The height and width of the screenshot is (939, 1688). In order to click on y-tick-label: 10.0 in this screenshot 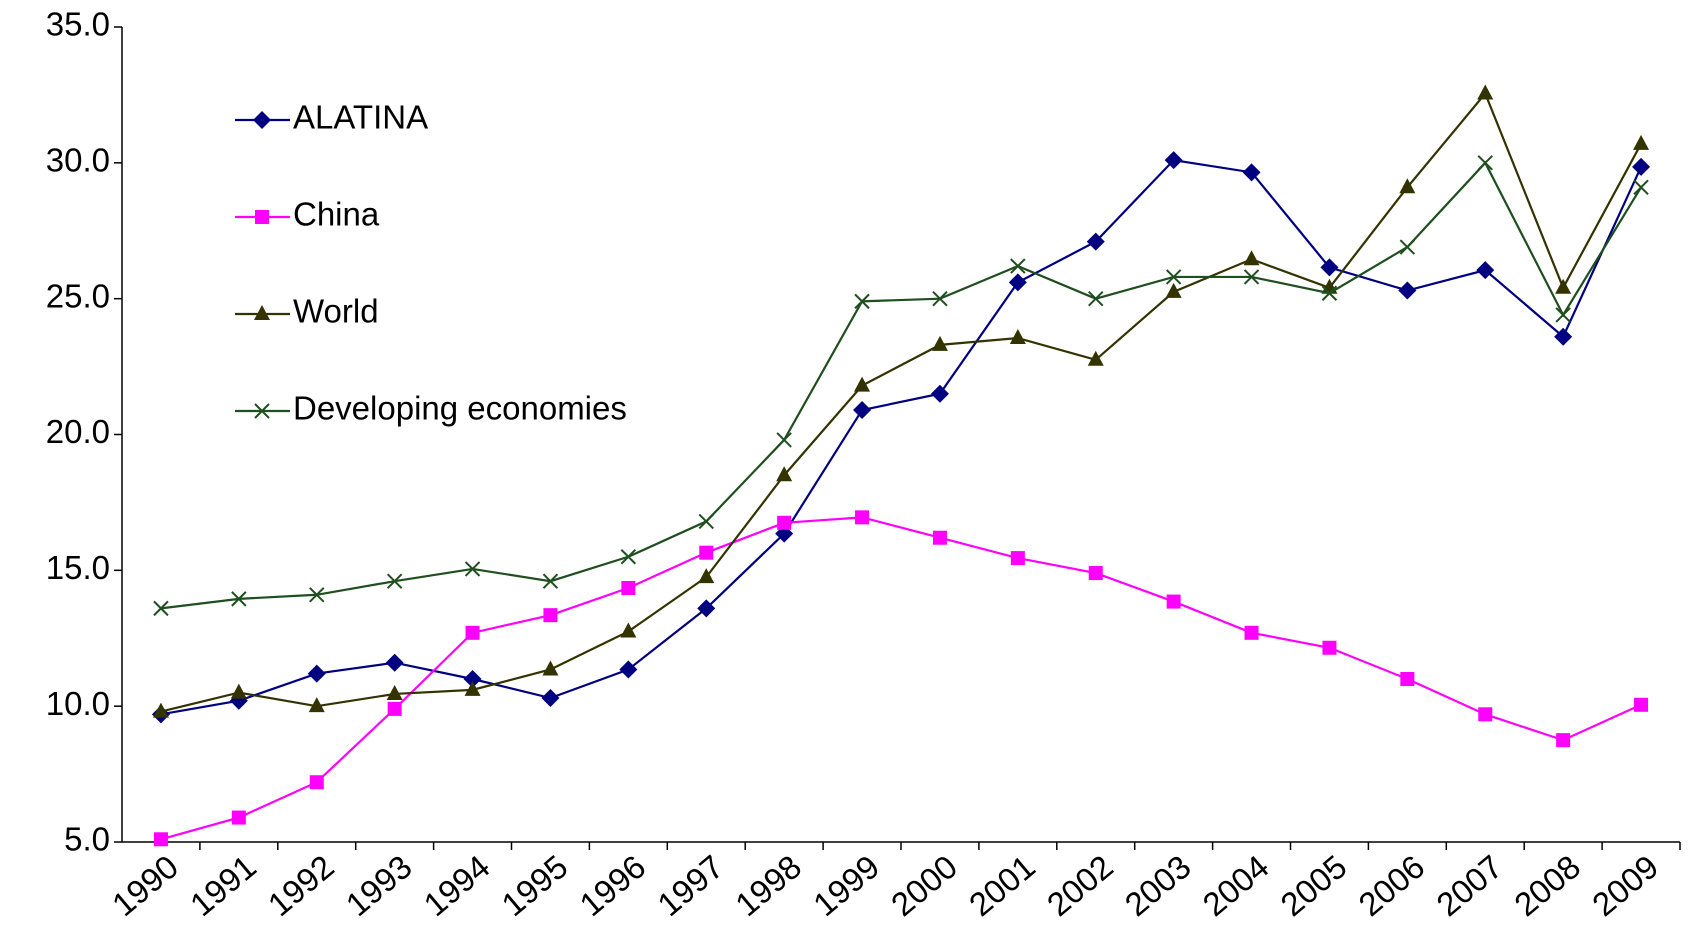, I will do `click(78, 703)`.